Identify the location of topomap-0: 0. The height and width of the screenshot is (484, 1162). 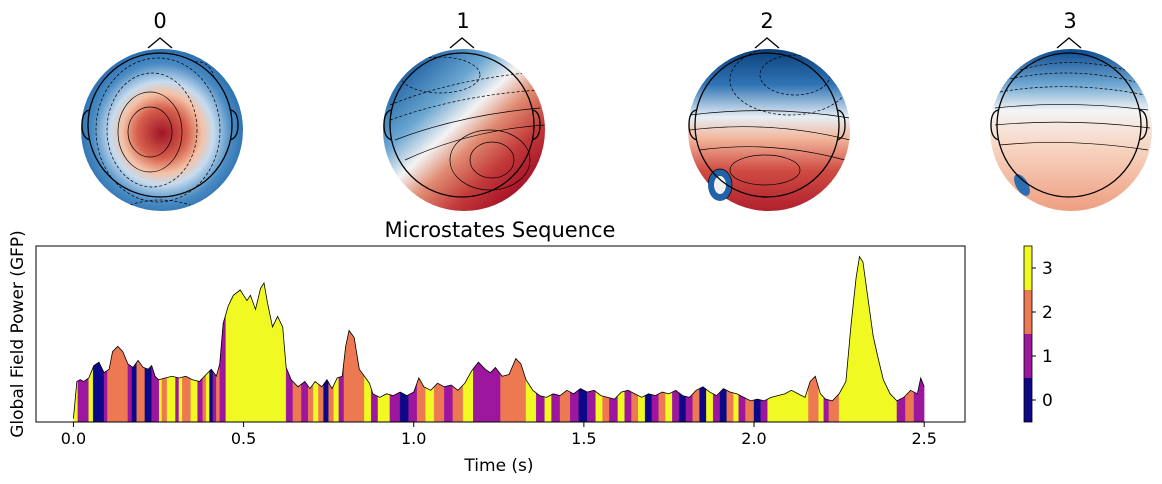
(162, 110).